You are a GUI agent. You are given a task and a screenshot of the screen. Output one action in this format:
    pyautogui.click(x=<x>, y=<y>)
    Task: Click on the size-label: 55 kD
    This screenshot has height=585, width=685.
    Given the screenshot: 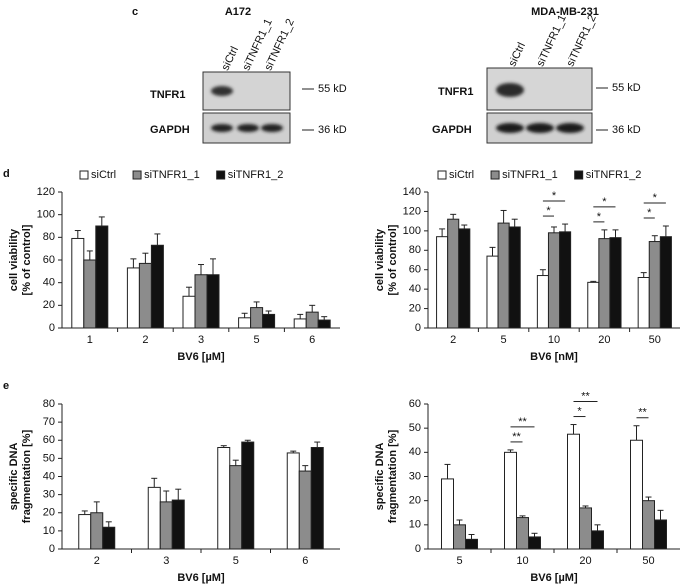 What is the action you would take?
    pyautogui.click(x=626, y=88)
    